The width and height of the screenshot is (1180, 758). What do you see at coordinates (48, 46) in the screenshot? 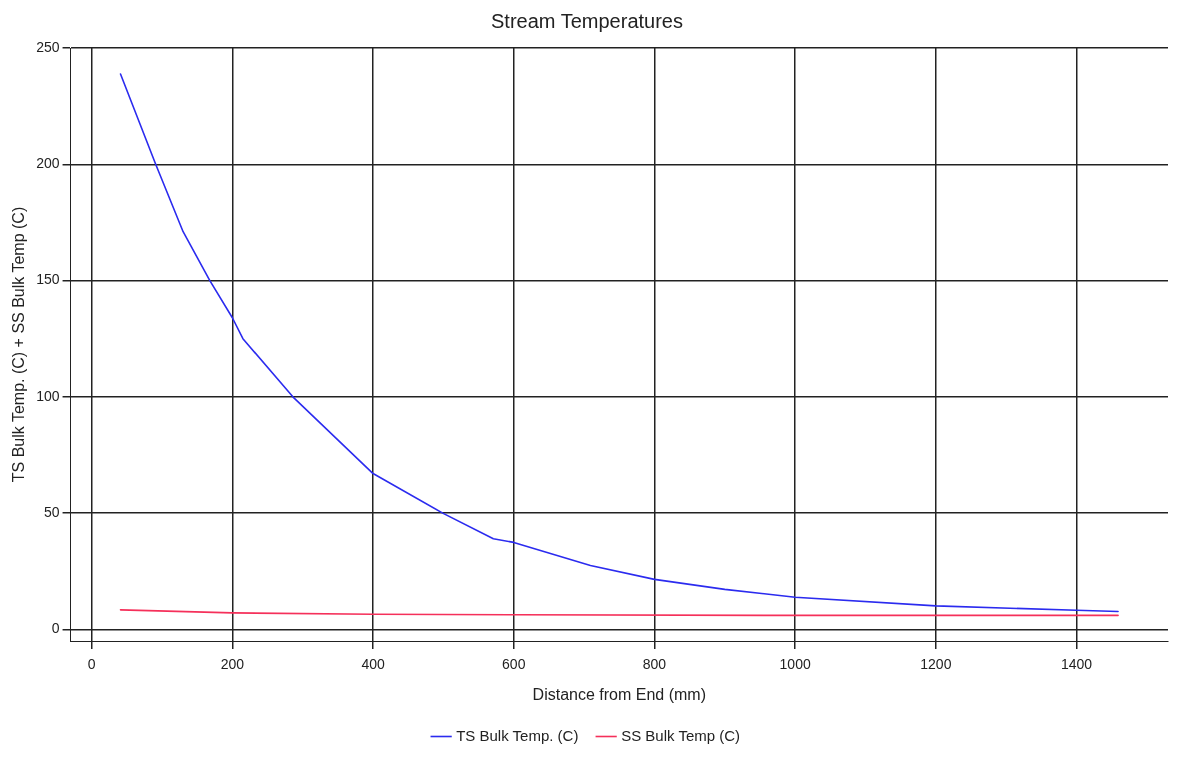
I see `y-tick-label: 250` at bounding box center [48, 46].